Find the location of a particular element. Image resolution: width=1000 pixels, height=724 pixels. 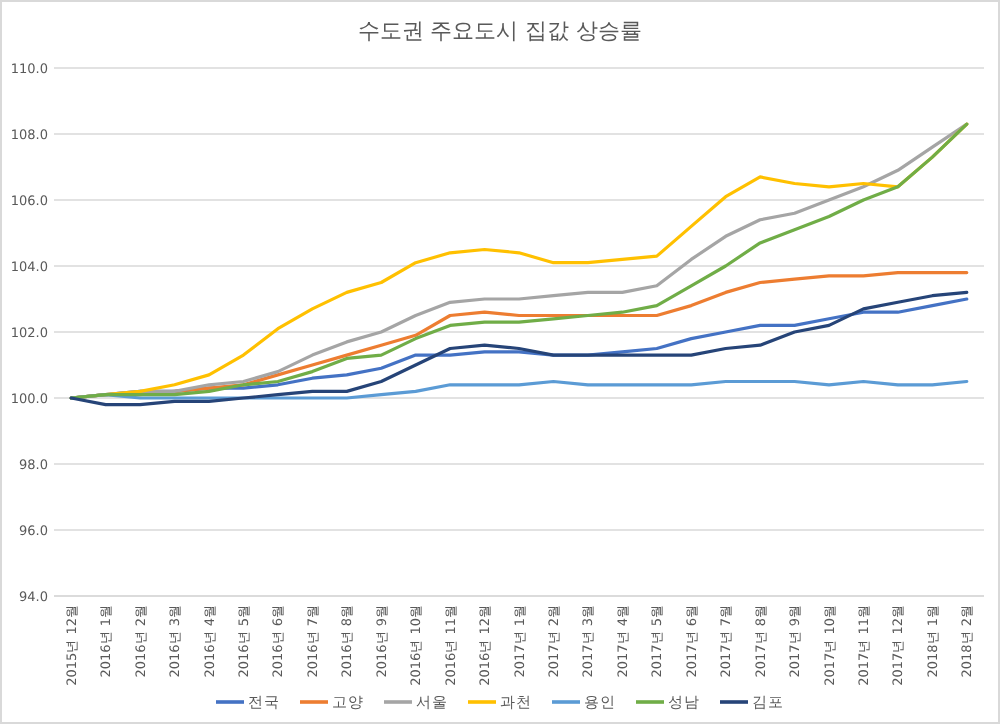

chart-title: 수도권 주요도시 집값 상승률 is located at coordinates (500, 31).